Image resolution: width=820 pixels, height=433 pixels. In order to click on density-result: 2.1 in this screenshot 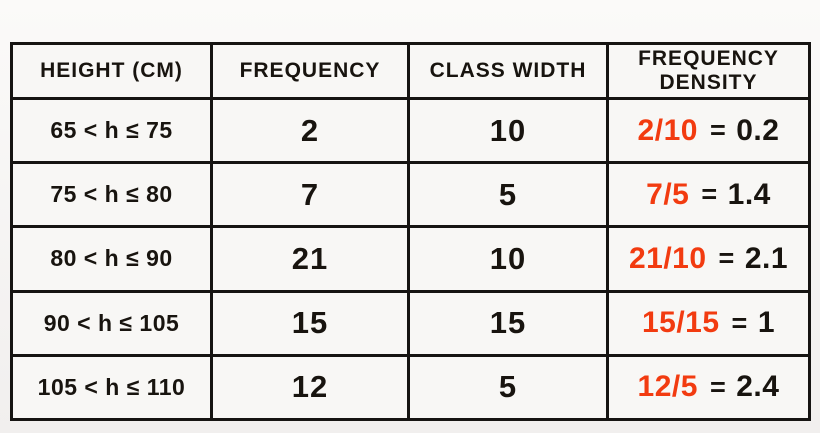, I will do `click(766, 258)`.